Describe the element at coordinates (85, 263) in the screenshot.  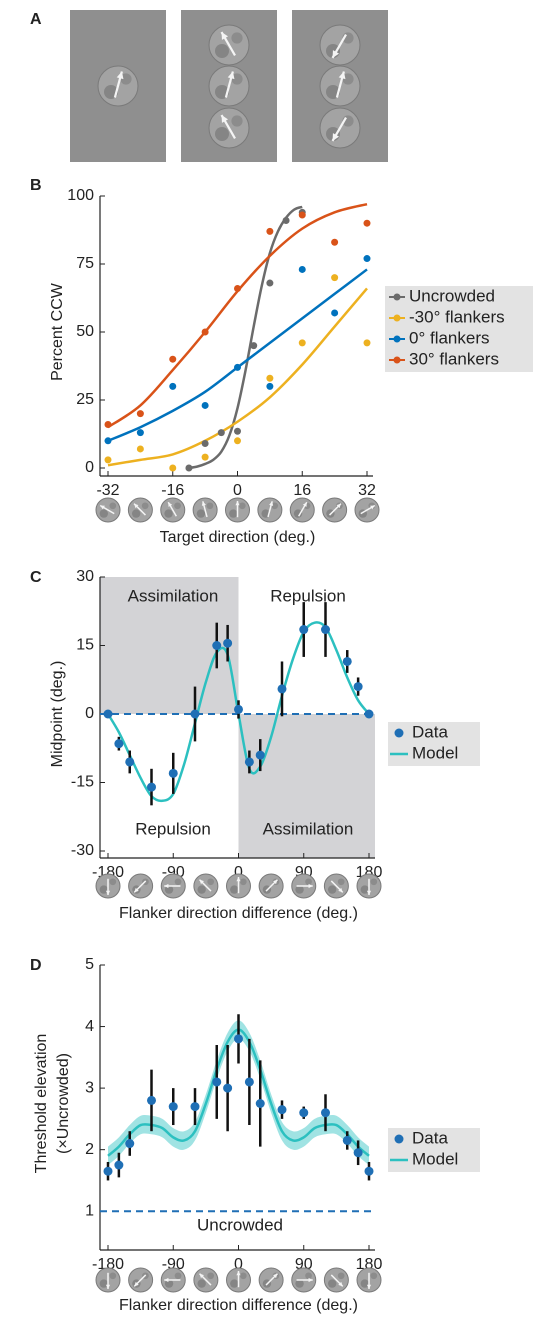
I see `y-tick-label: 75` at that location.